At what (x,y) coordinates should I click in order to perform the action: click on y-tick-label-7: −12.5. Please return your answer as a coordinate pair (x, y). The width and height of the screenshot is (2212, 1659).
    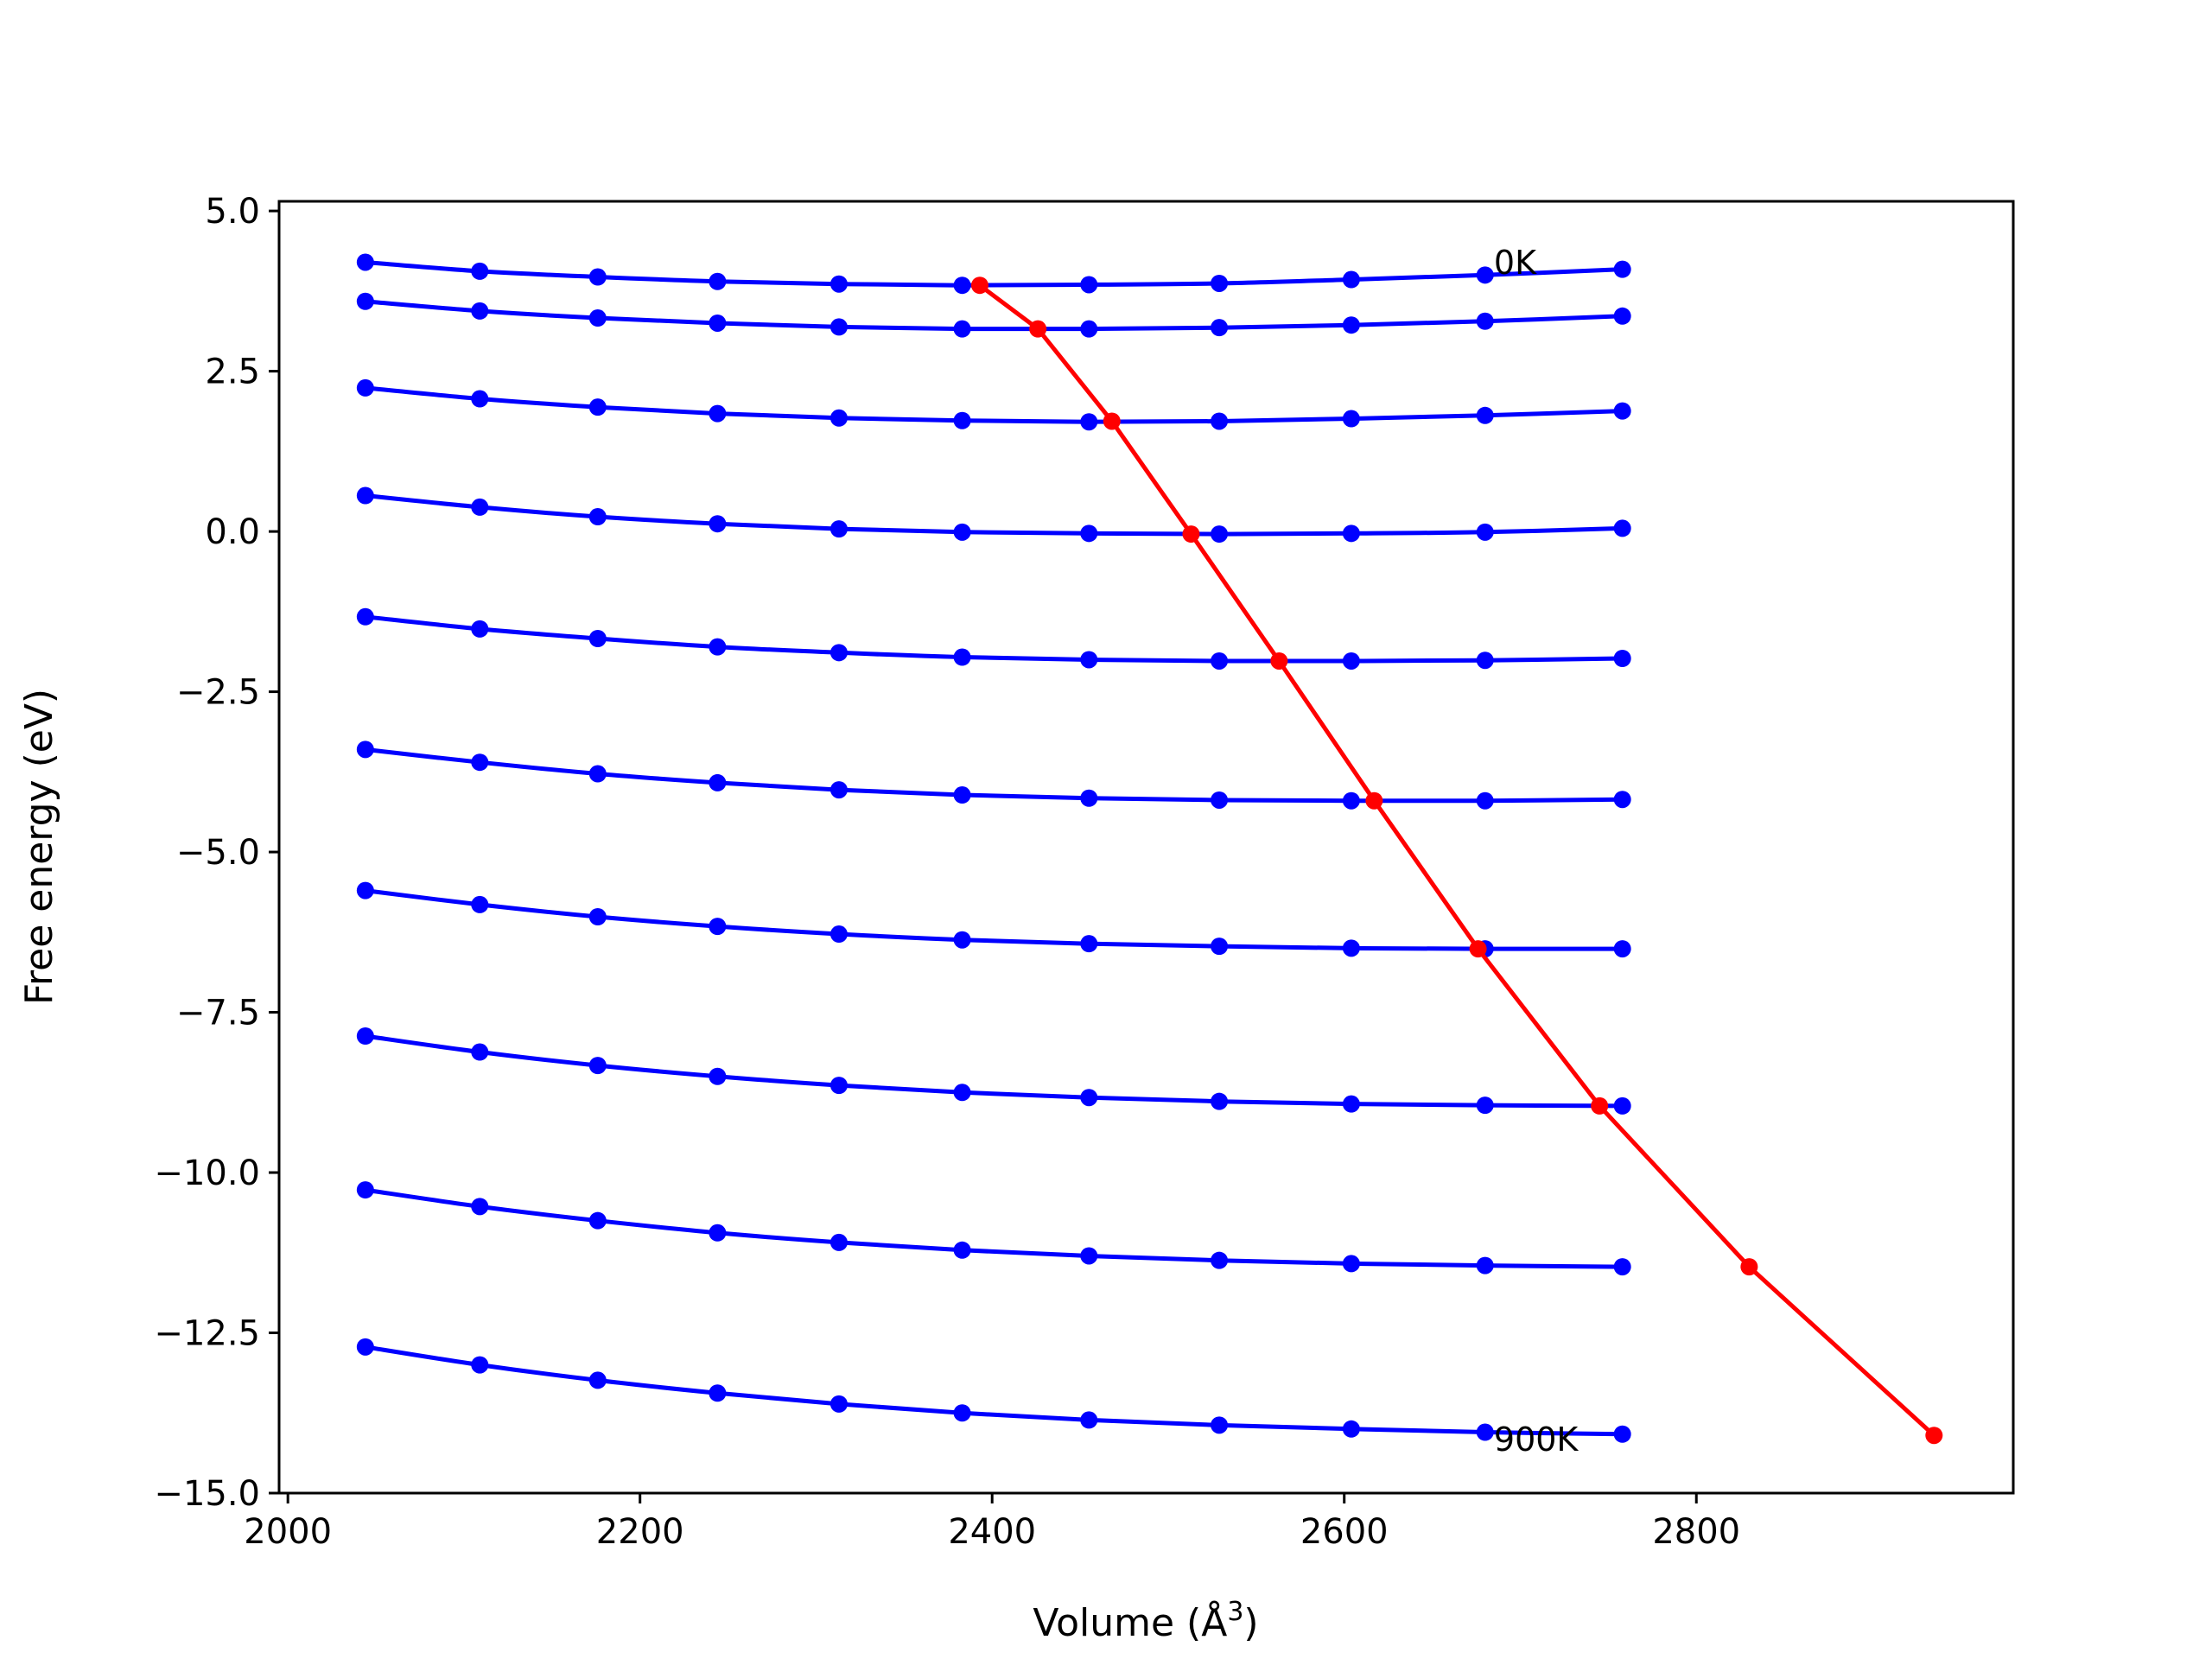
    Looking at the image, I should click on (207, 1334).